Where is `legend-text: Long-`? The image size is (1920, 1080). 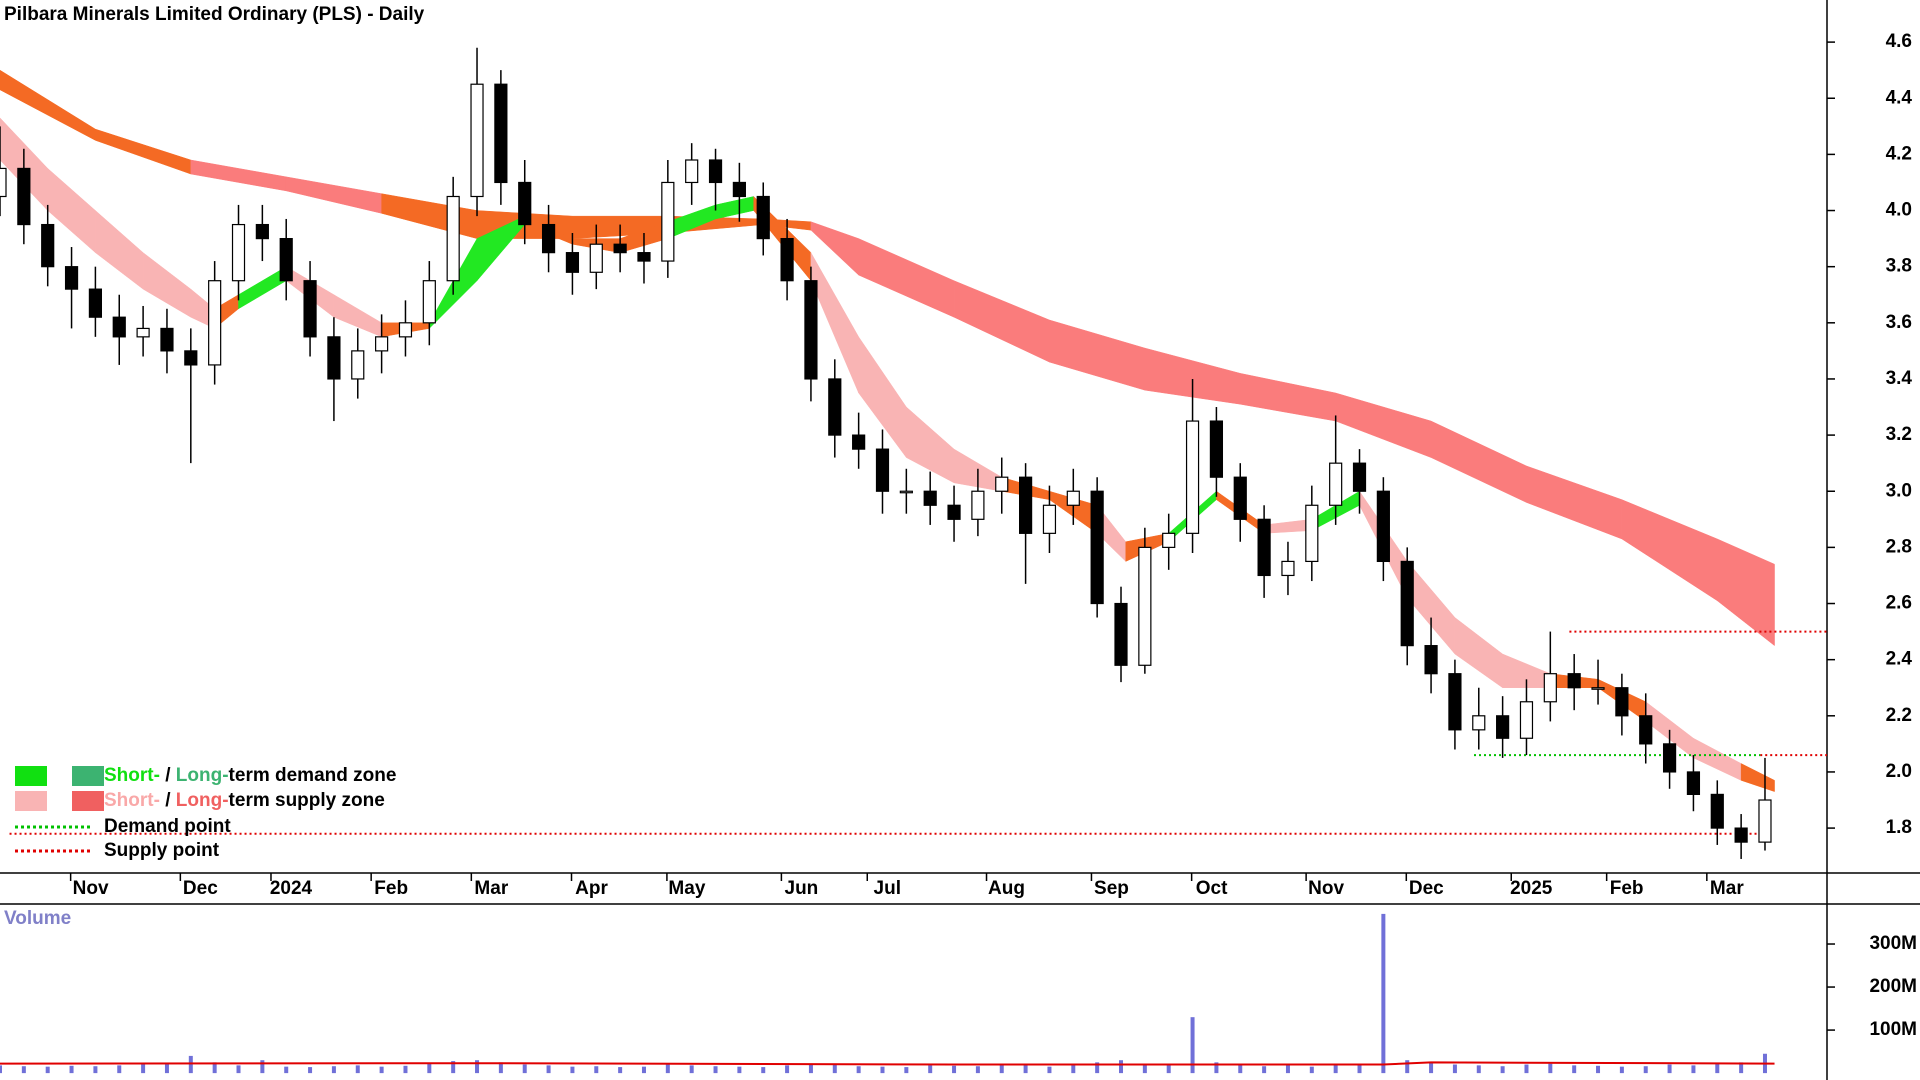 legend-text: Long- is located at coordinates (202, 775).